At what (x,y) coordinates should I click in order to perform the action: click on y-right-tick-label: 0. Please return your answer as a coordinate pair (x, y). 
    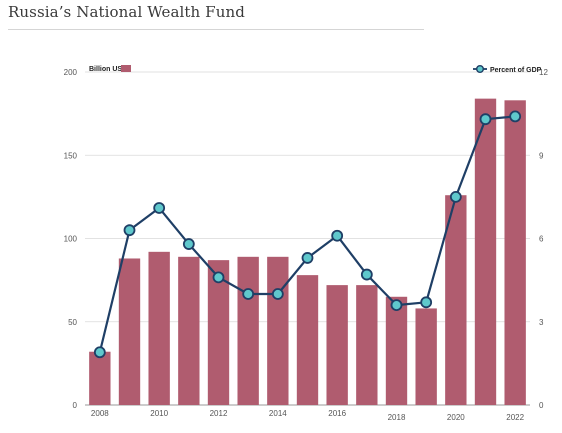
    Looking at the image, I should click on (541, 405).